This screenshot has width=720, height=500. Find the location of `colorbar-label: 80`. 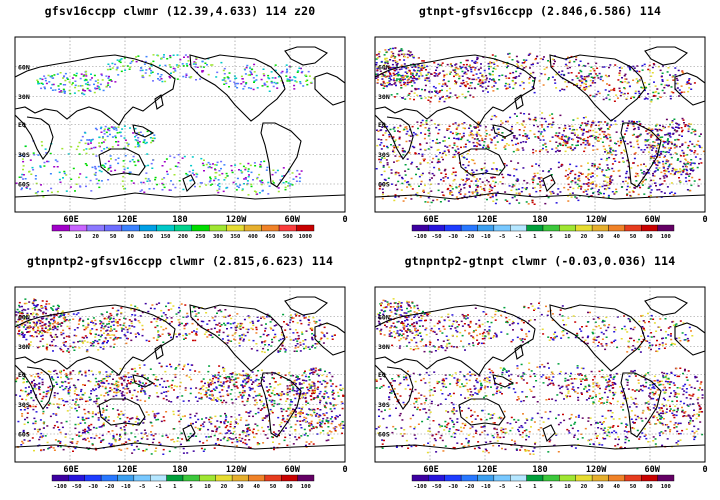

colorbar-label: 80 is located at coordinates (130, 237).